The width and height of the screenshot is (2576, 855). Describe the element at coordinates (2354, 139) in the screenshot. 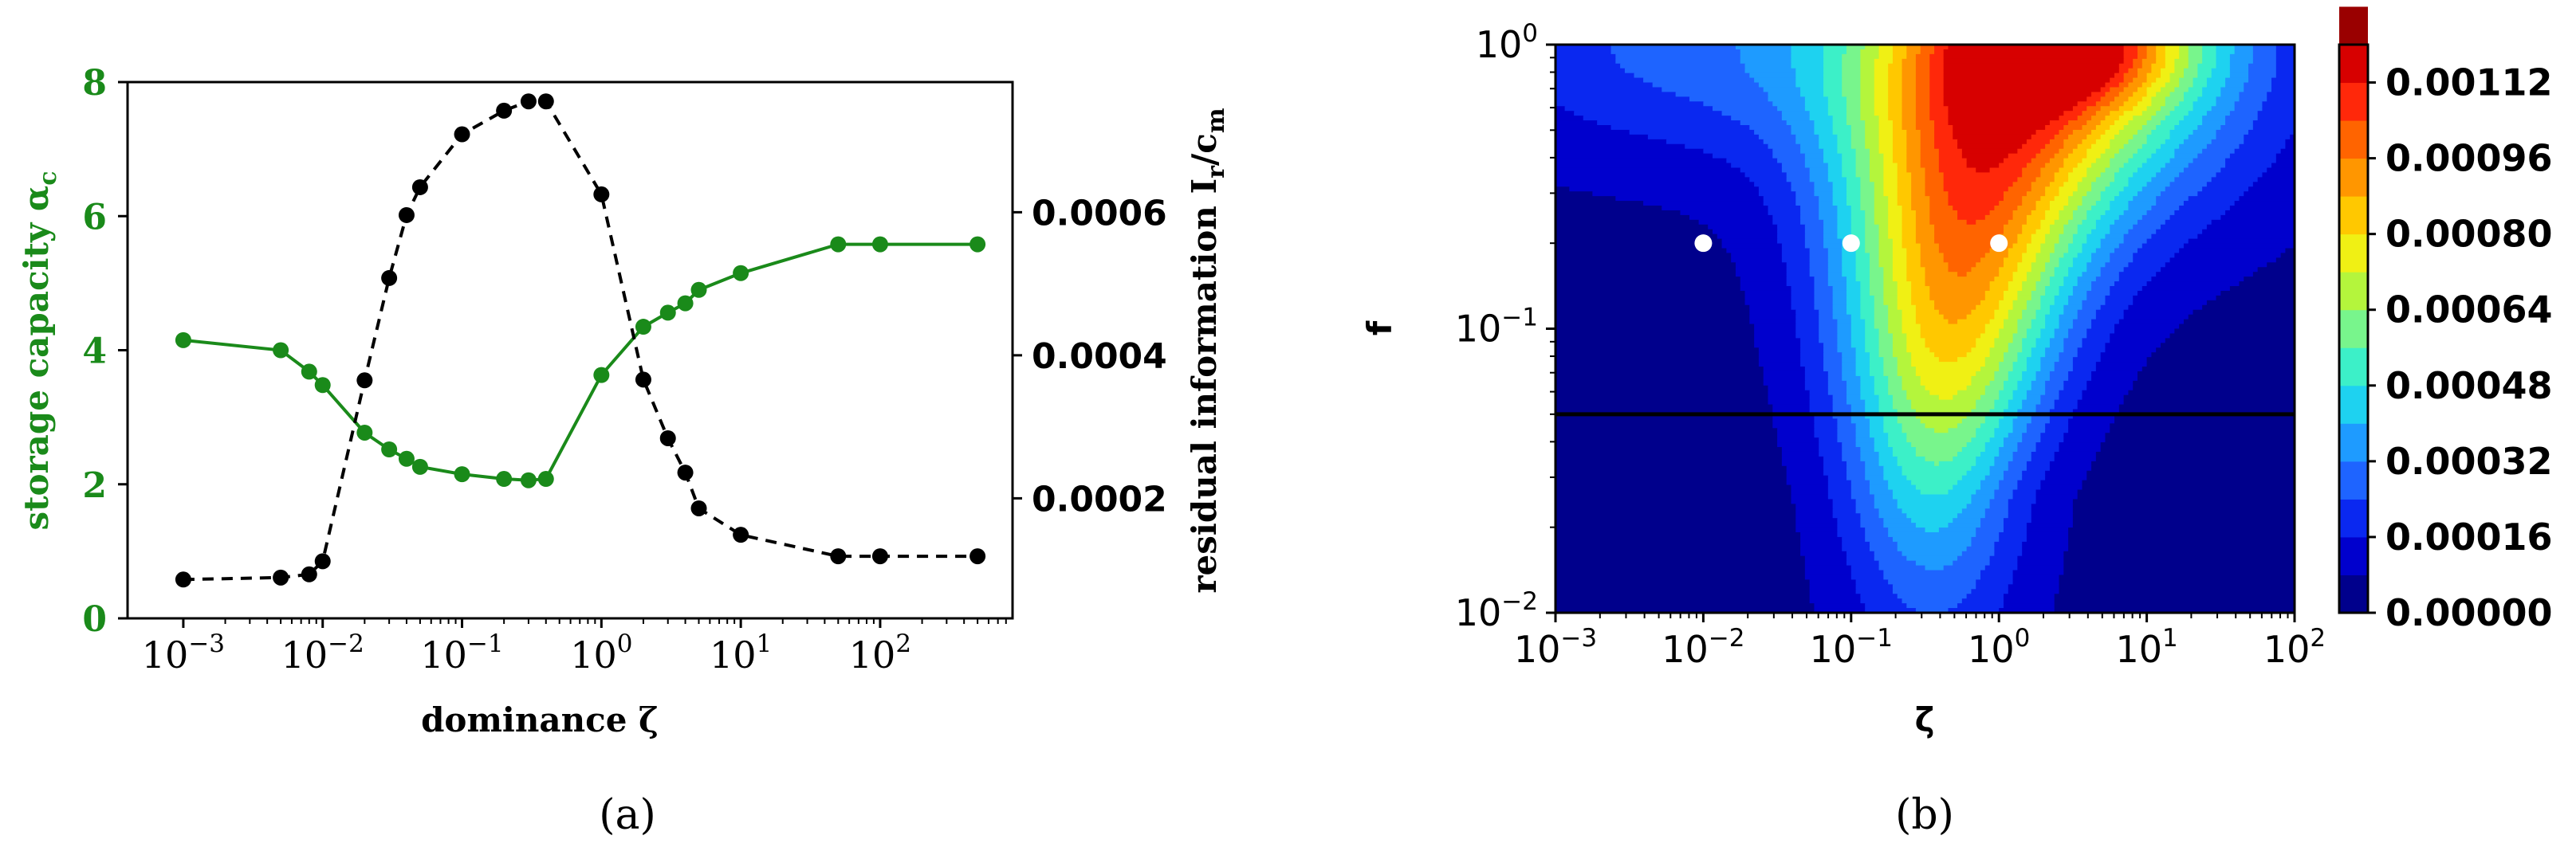

I see `colorbar-swatch` at that location.